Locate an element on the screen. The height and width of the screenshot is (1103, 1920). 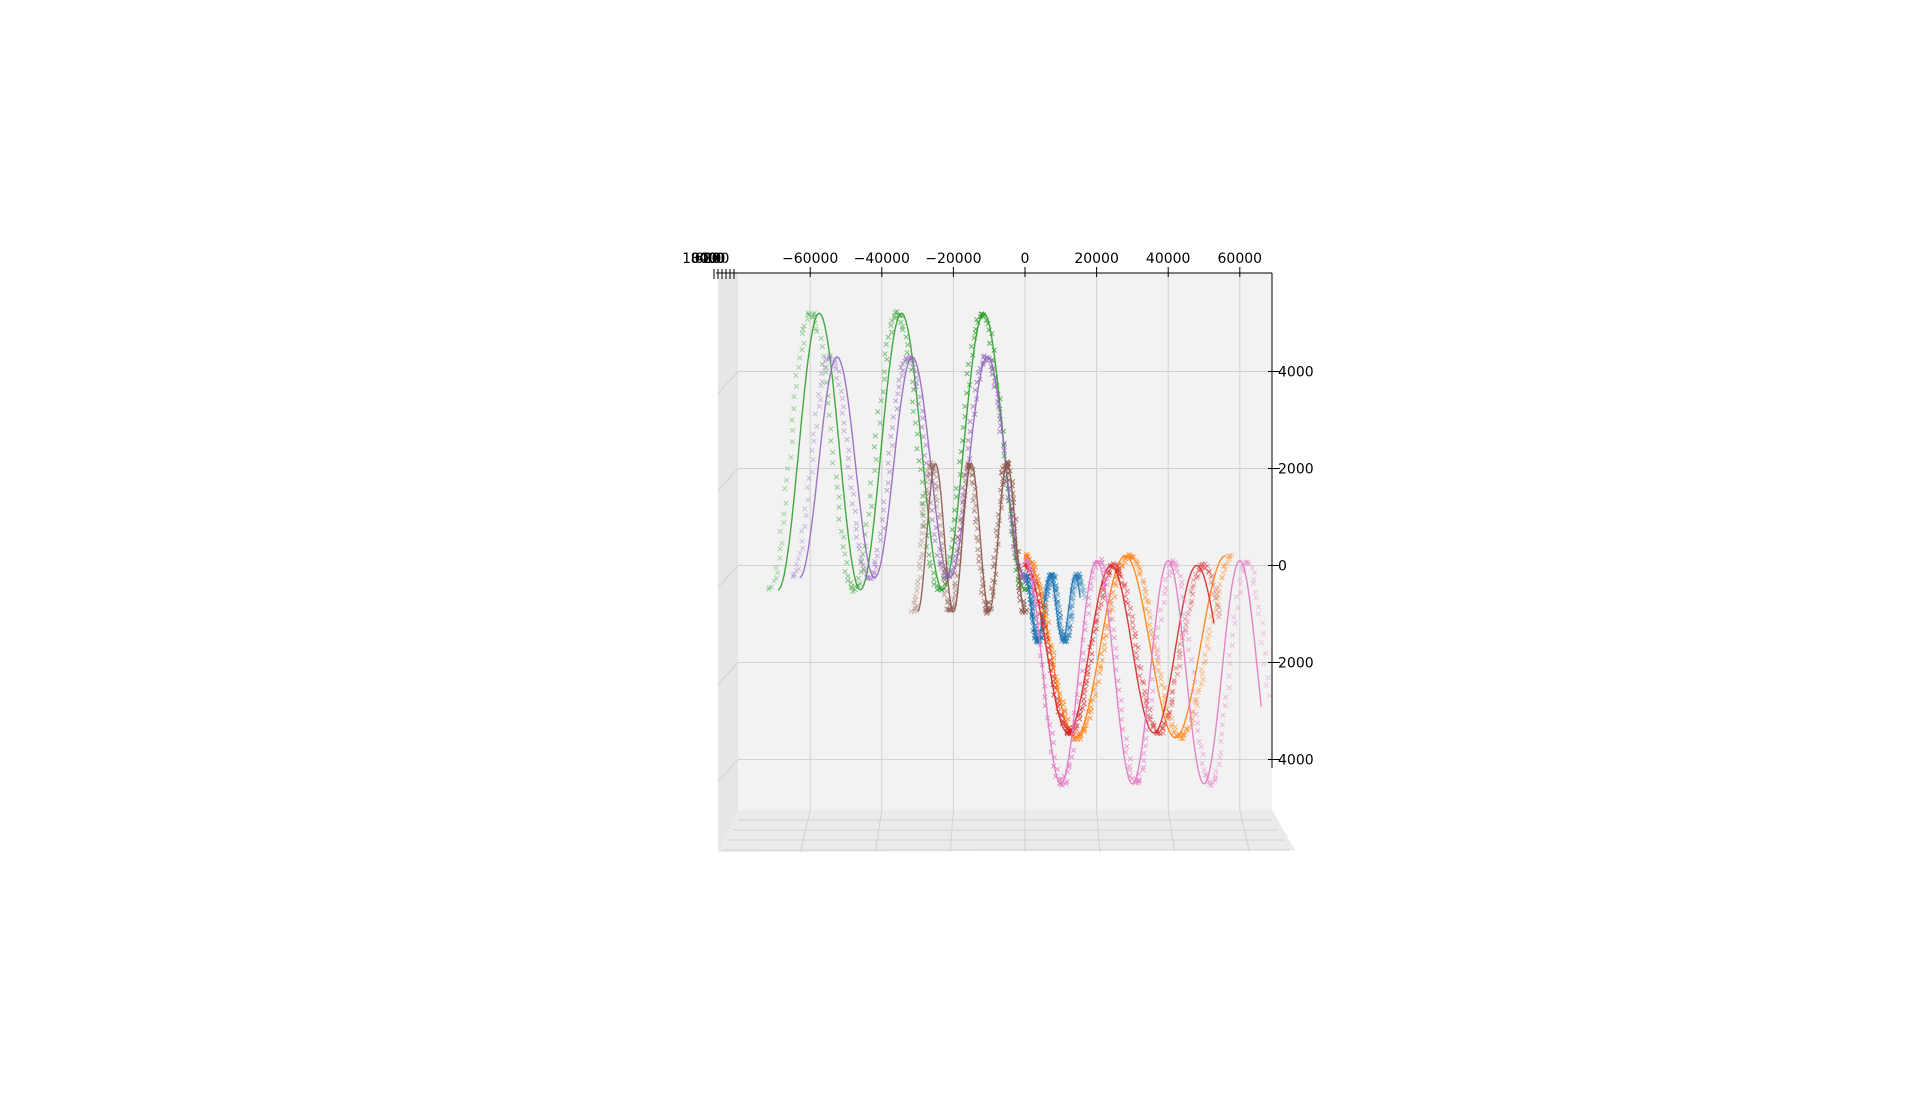
depth-tick-label: 1000 is located at coordinates (700, 259).